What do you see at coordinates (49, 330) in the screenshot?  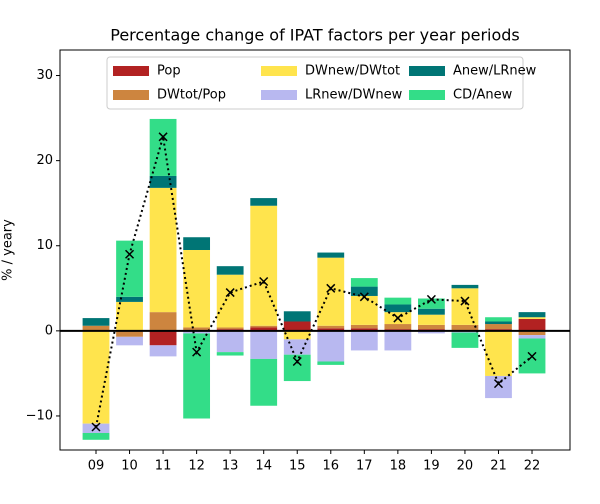 I see `y-tick-label: 0` at bounding box center [49, 330].